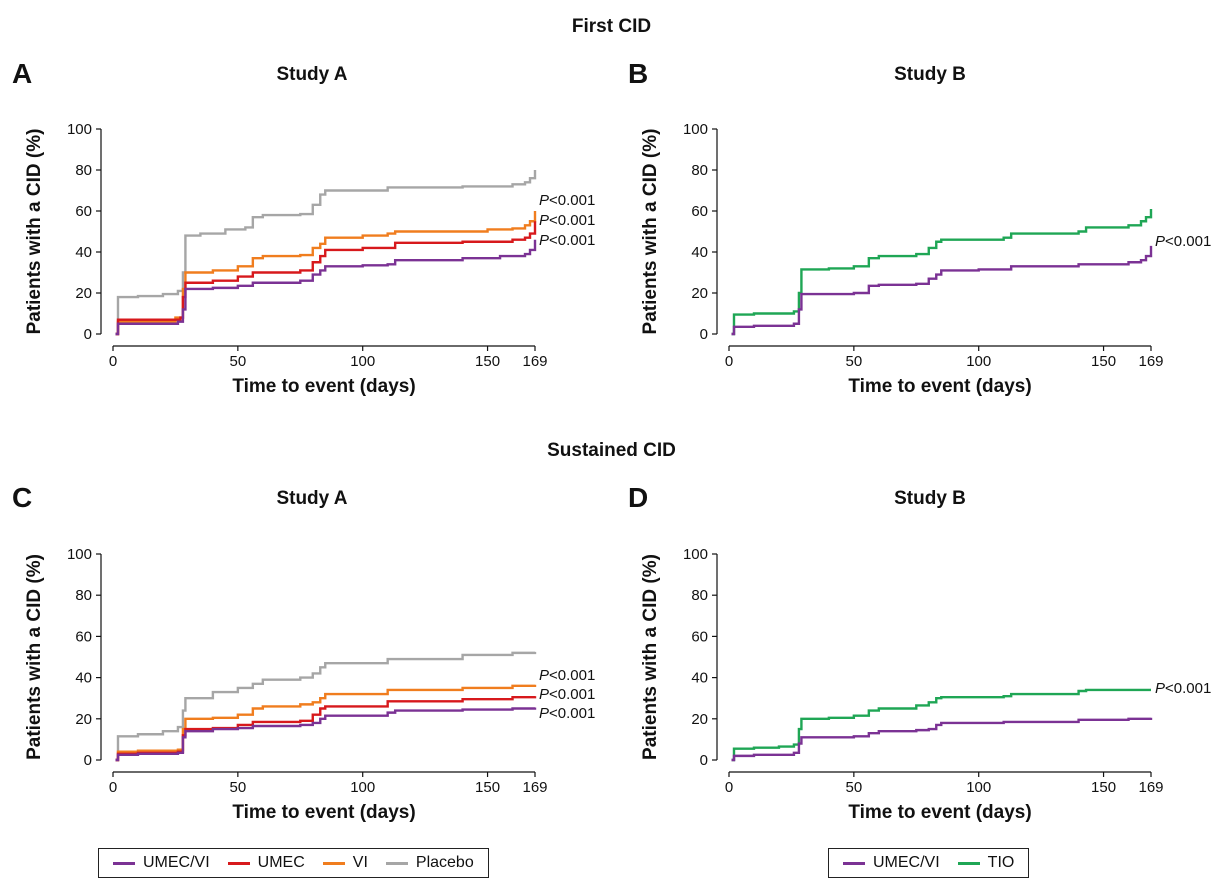 The height and width of the screenshot is (888, 1223). Describe the element at coordinates (930, 74) in the screenshot. I see `panel-title-b: Study B` at that location.